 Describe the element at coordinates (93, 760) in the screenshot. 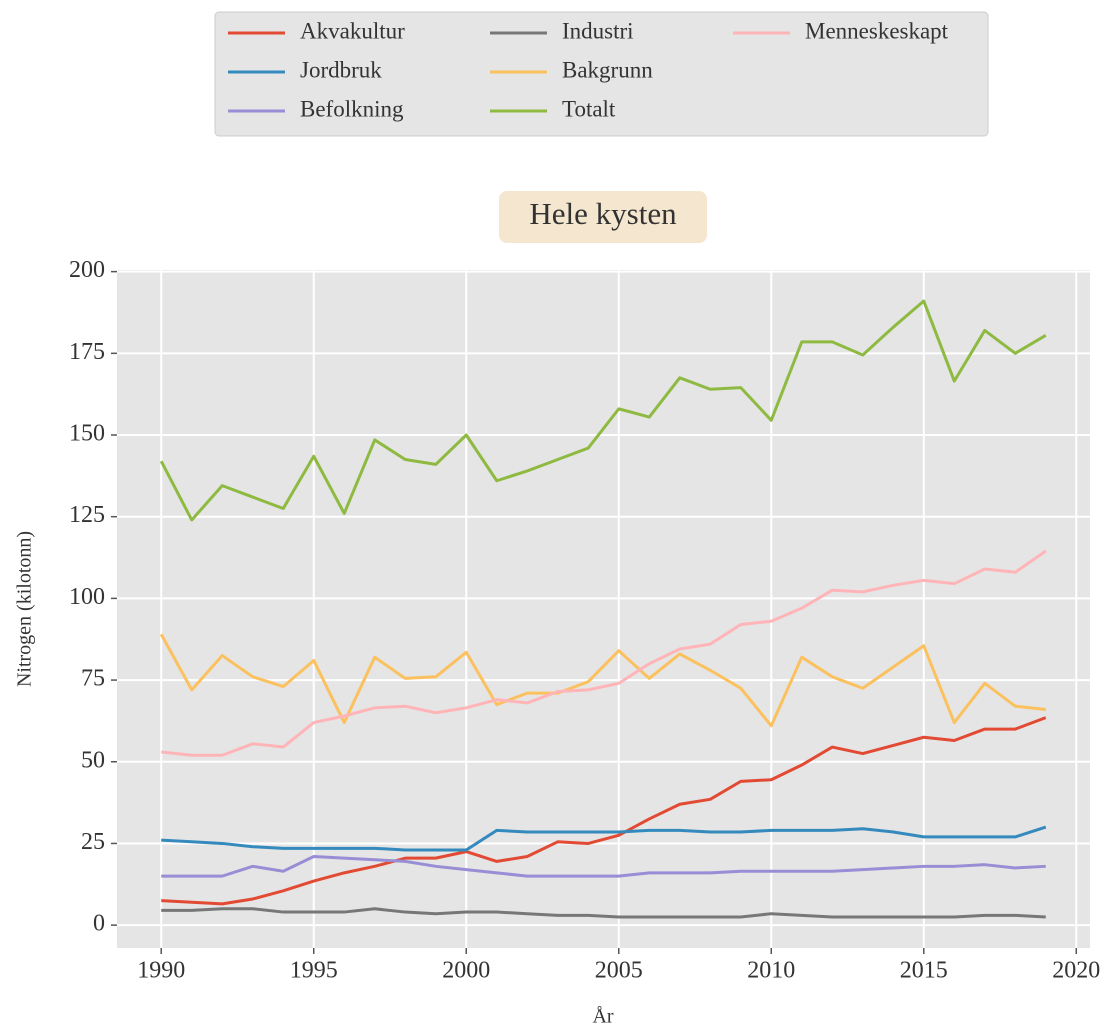

I see `y-tick-label: 50` at that location.